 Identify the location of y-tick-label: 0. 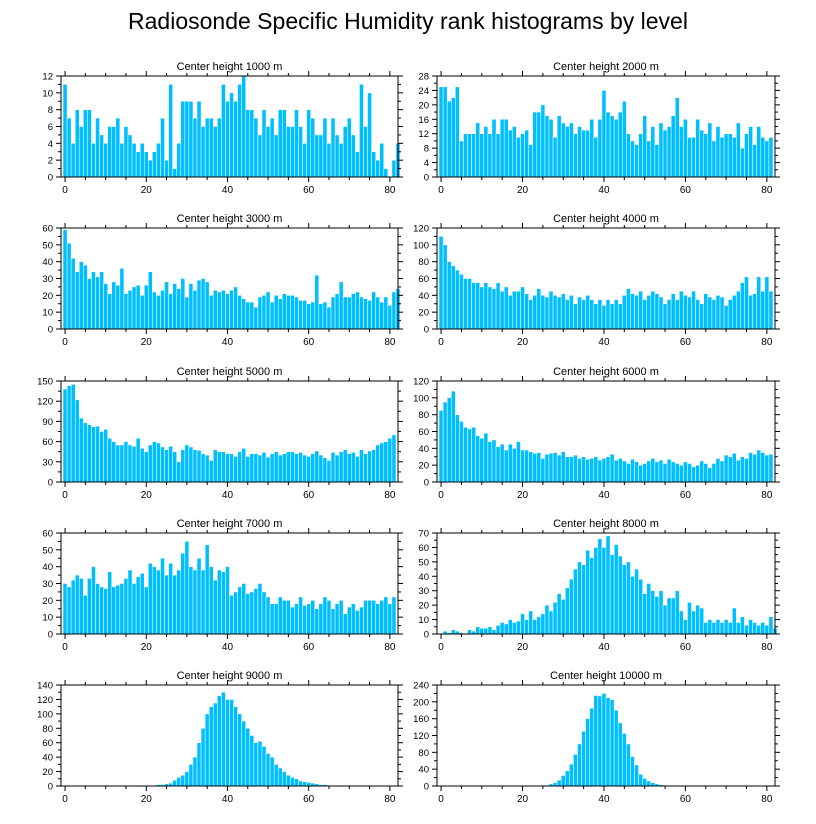
(426, 330).